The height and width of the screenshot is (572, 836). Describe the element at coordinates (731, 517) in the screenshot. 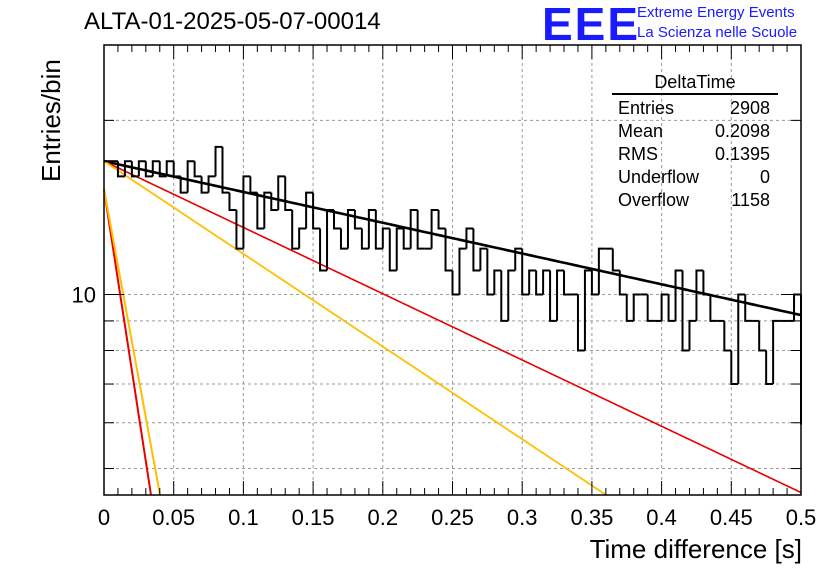

I see `x-tick-label: 0.45` at that location.